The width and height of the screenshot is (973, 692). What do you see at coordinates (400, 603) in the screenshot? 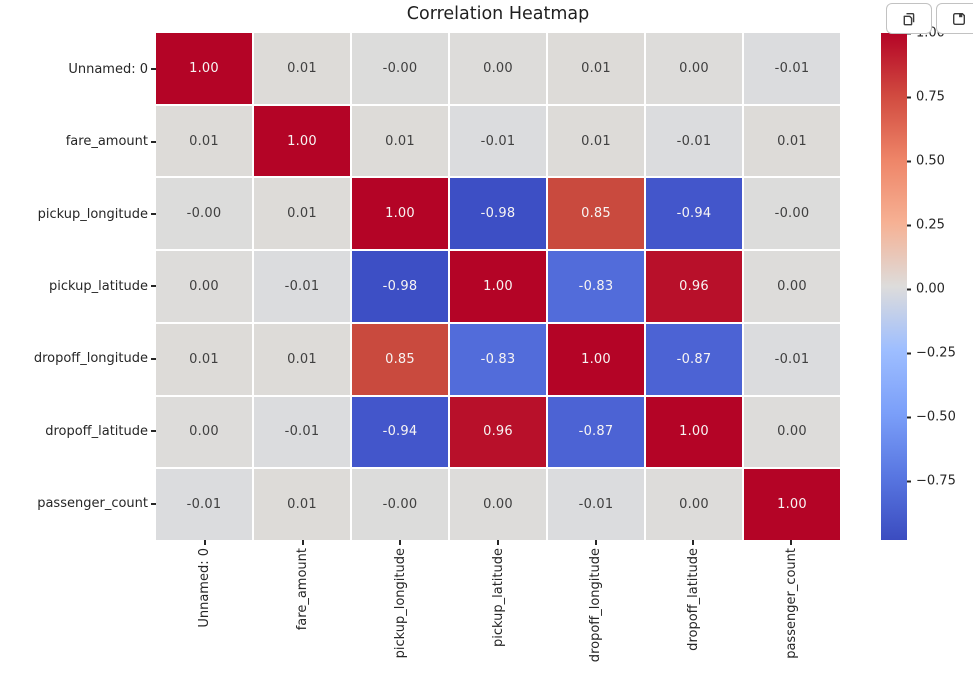
I see `x-axis-label: pickup_longitude` at bounding box center [400, 603].